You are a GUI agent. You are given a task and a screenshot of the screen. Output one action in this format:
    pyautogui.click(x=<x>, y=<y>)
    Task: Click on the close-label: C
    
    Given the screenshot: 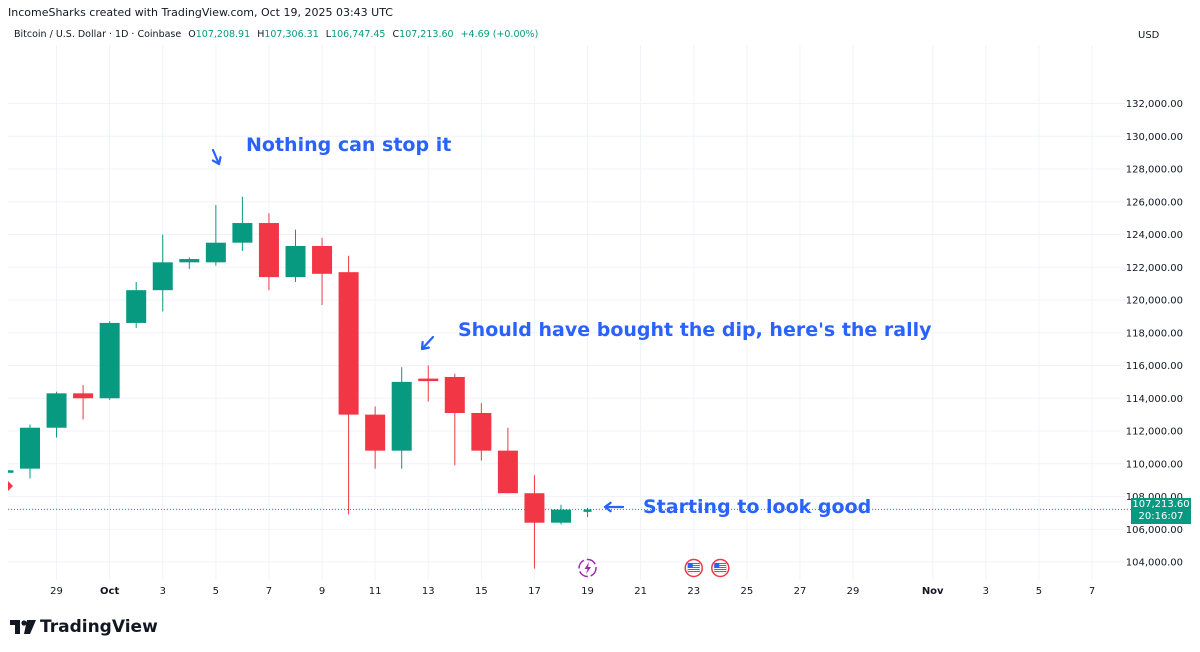 What is the action you would take?
    pyautogui.click(x=396, y=34)
    